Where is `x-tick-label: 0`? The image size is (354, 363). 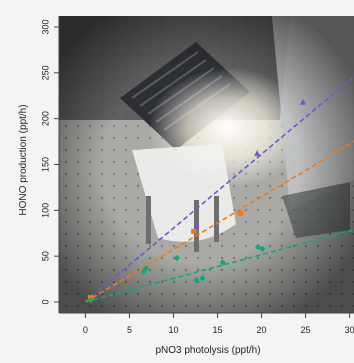
x-tick-label: 0 is located at coordinates (85, 330).